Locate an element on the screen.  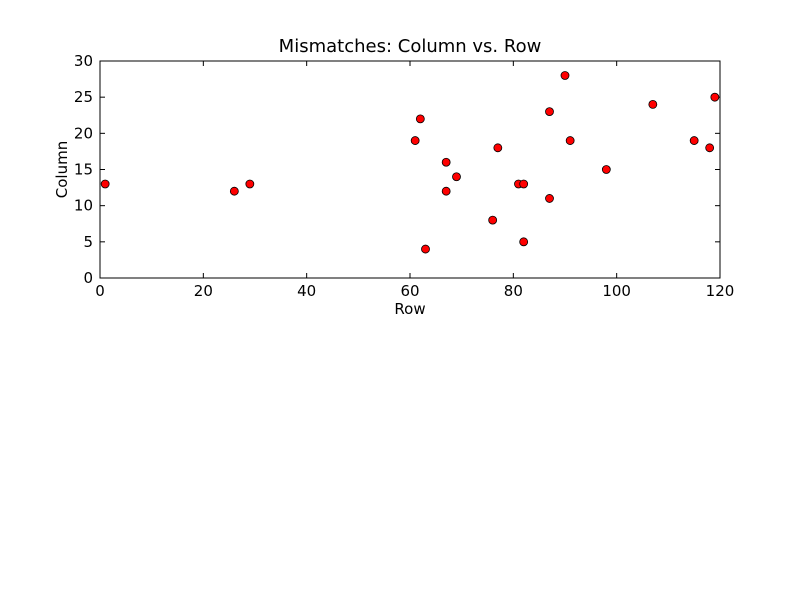
x-axis-label: Row is located at coordinates (409, 309).